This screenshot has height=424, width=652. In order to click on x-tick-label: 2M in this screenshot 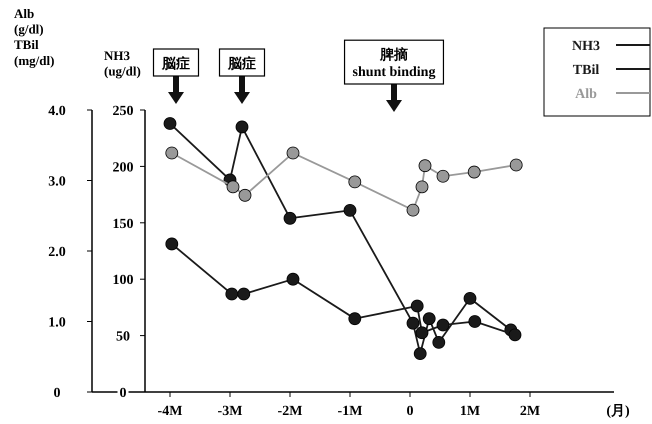, I will do `click(530, 411)`.